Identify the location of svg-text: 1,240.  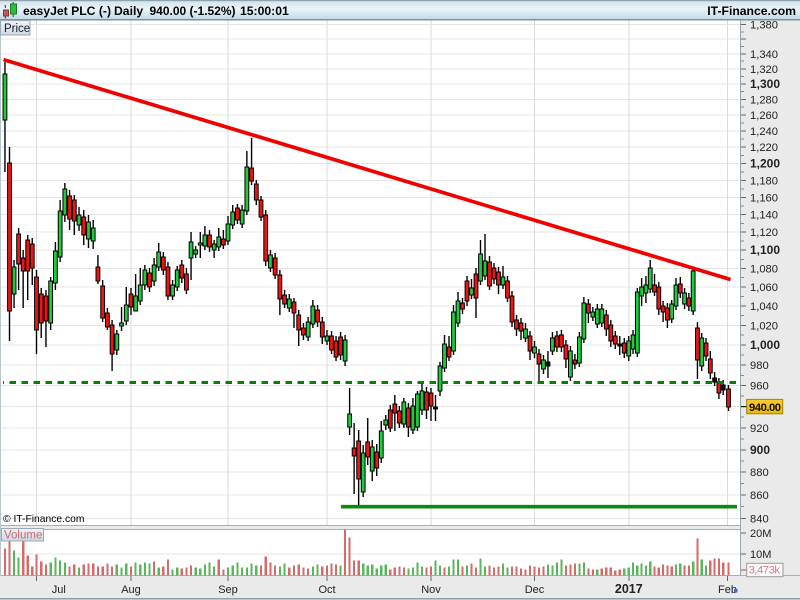
(764, 132).